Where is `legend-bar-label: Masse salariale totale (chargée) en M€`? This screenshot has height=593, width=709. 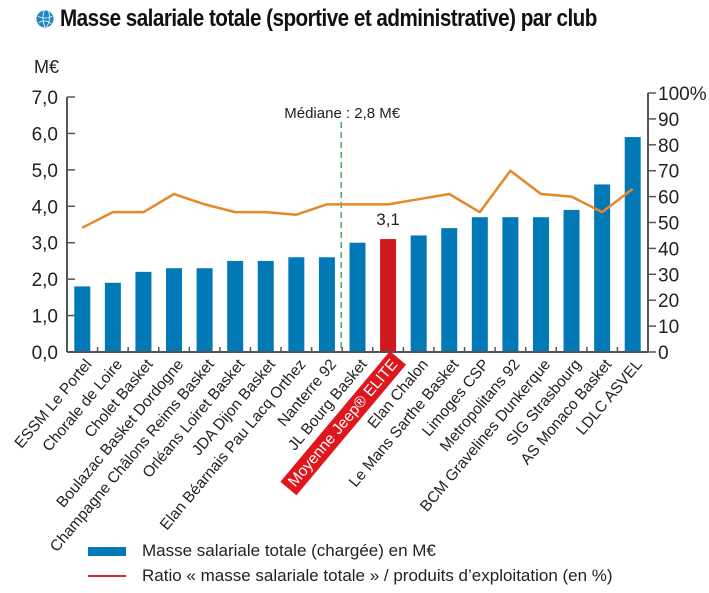
legend-bar-label: Masse salariale totale (chargée) en M€ is located at coordinates (289, 550).